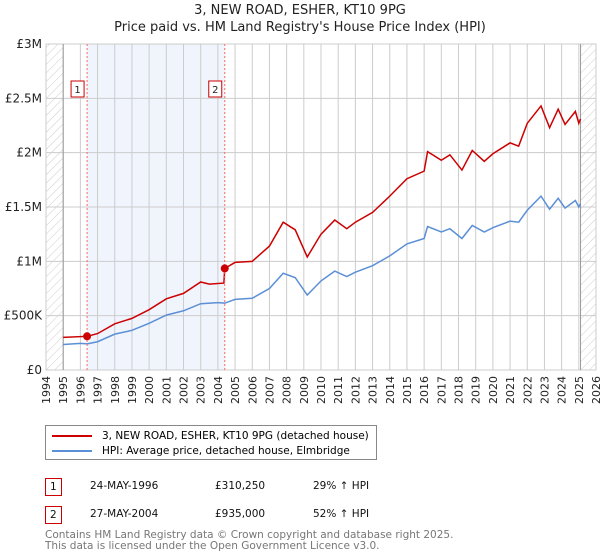 The image size is (600, 560). I want to click on x-tick-label: 2000, so click(149, 390).